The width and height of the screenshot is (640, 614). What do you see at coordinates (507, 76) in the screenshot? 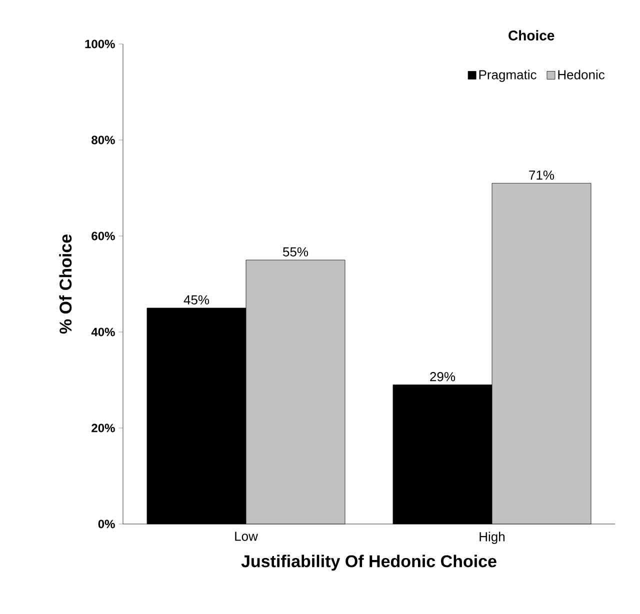
I see `legend-label: Pragmatic` at bounding box center [507, 76].